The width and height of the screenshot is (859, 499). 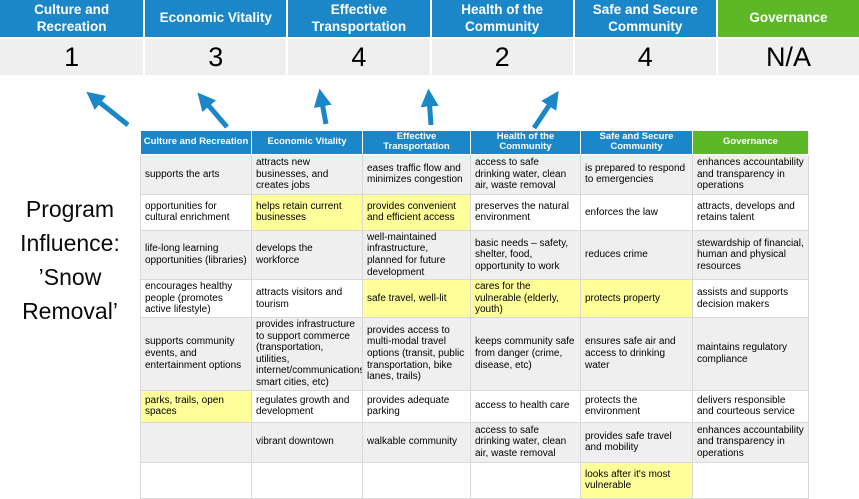 What do you see at coordinates (636, 406) in the screenshot?
I see `matrix-cell: protects the environment` at bounding box center [636, 406].